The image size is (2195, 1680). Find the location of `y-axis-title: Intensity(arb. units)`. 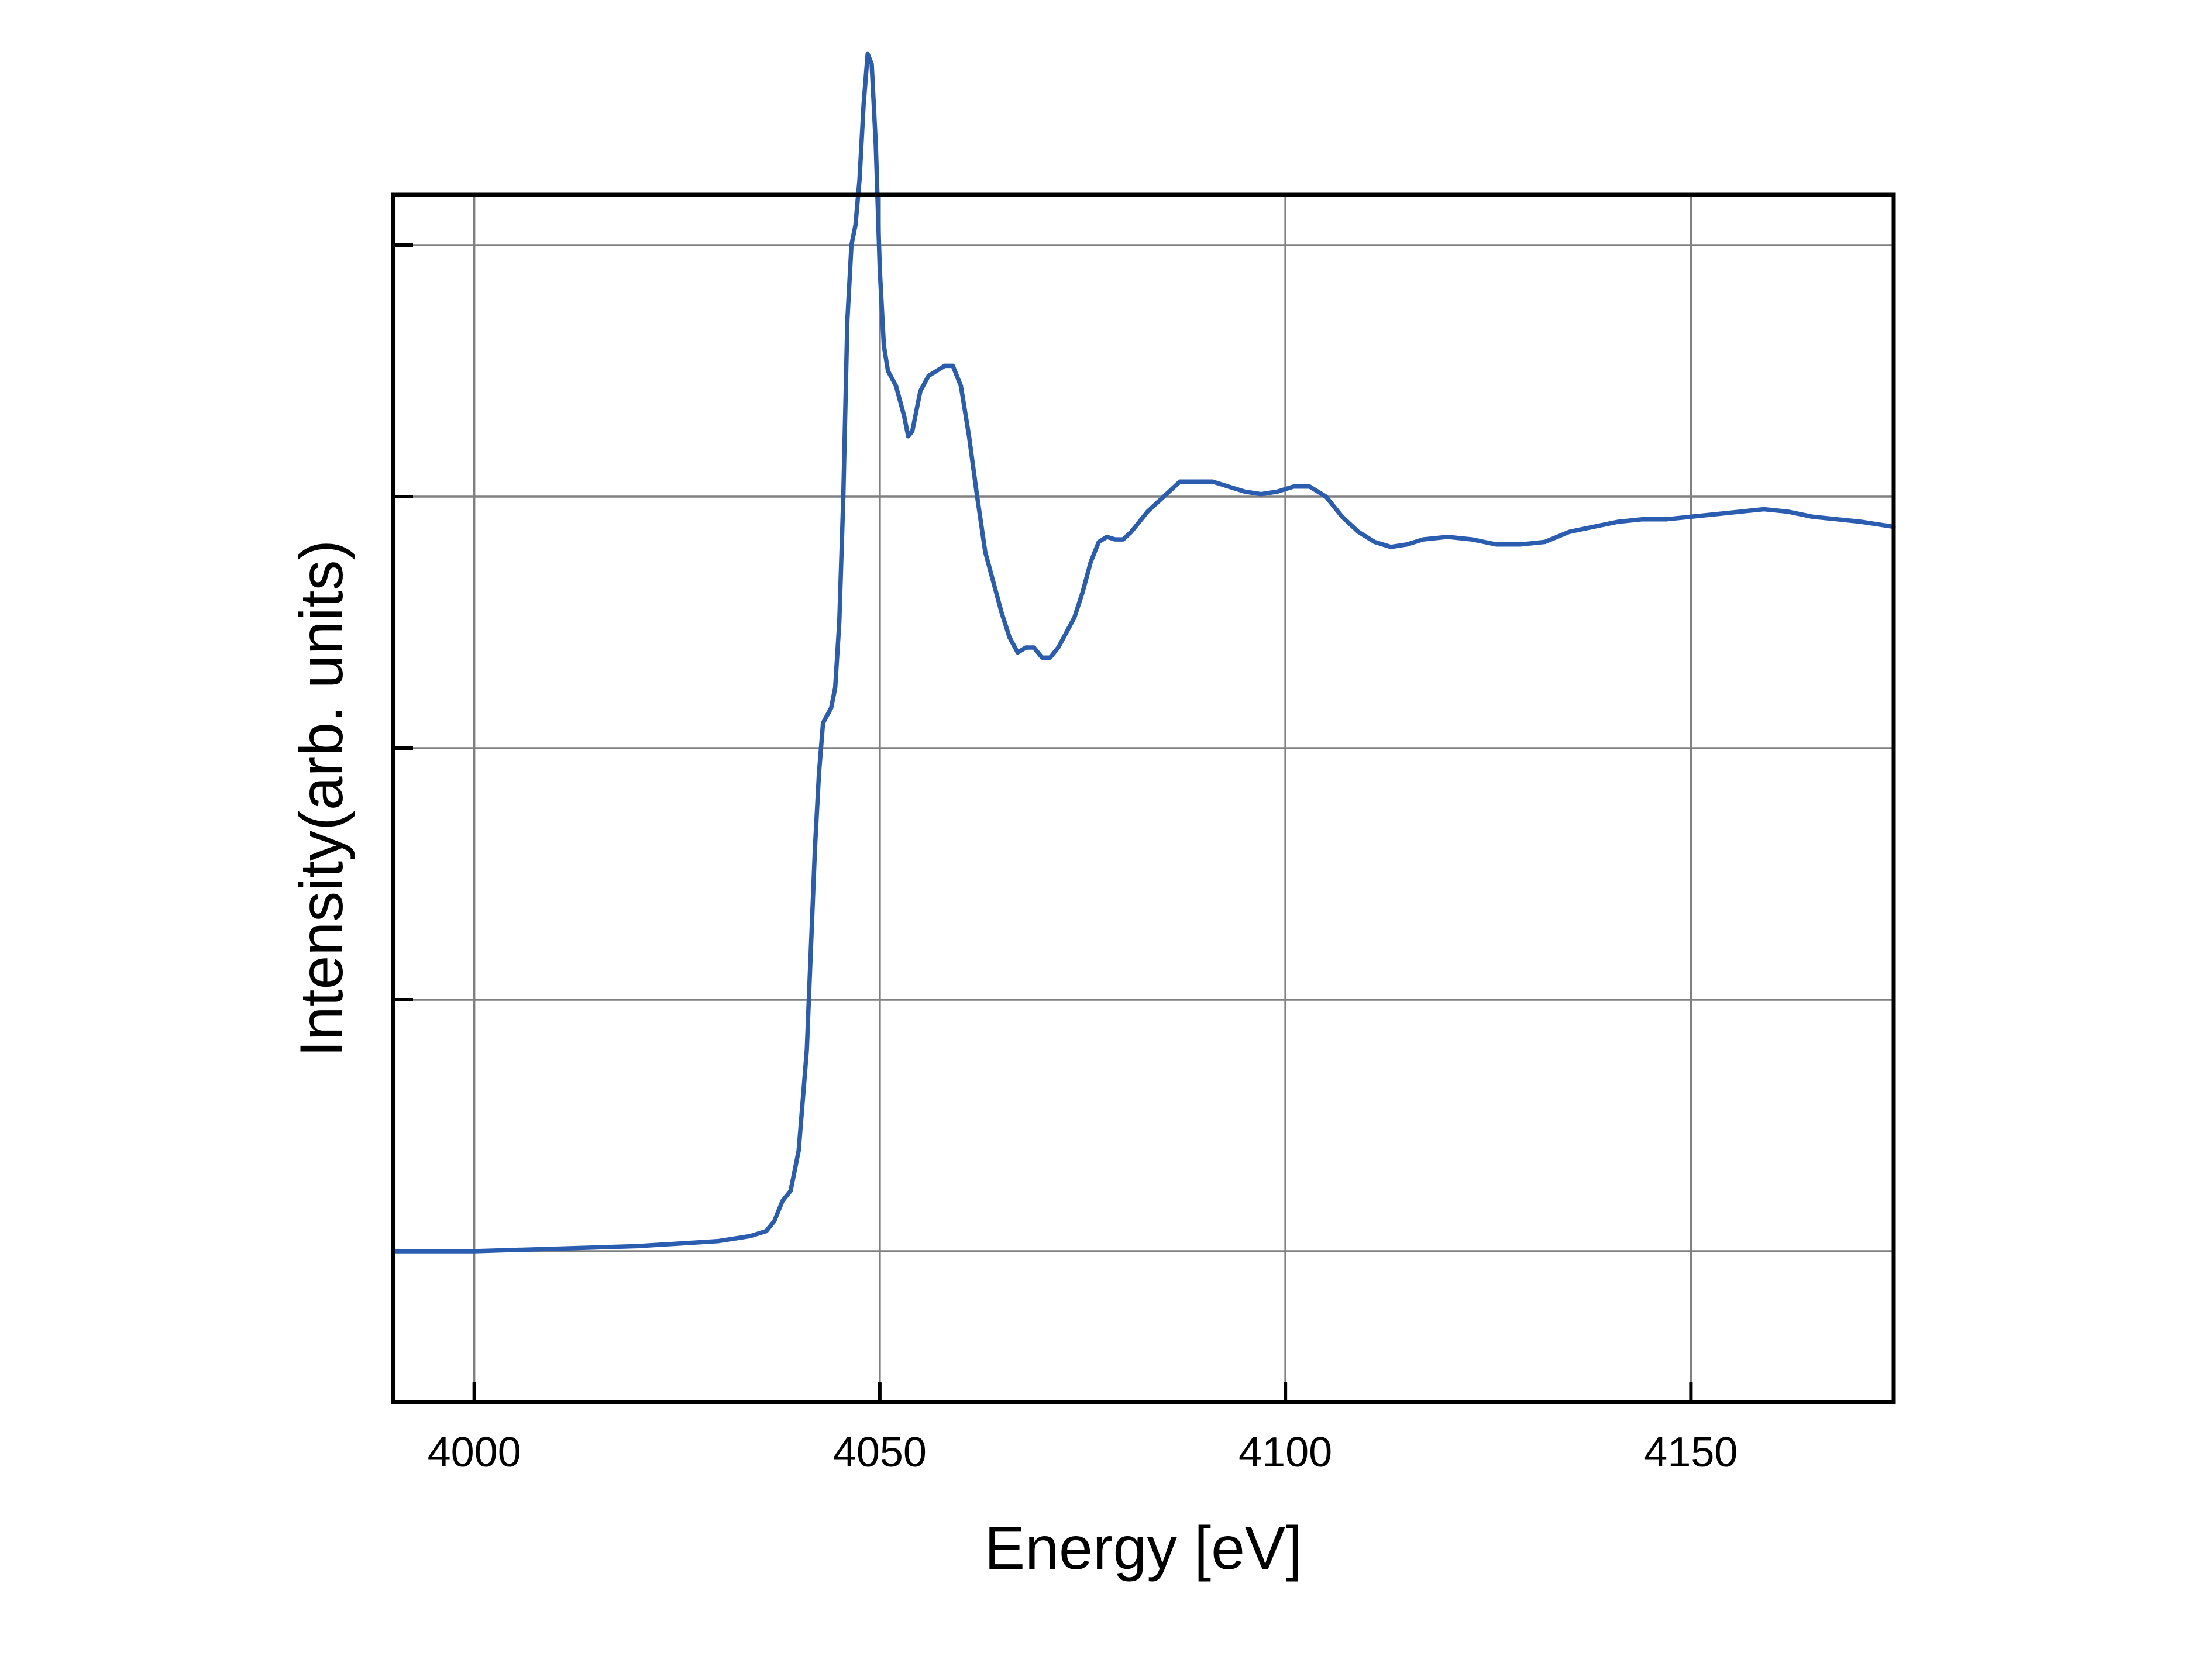

y-axis-title: Intensity(arb. units) is located at coordinates (322, 798).